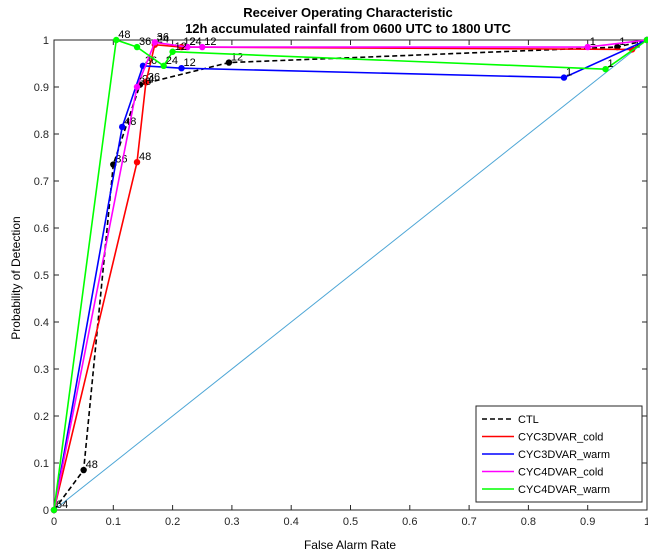  I want to click on x-tick-label: 0.3, so click(231, 522).